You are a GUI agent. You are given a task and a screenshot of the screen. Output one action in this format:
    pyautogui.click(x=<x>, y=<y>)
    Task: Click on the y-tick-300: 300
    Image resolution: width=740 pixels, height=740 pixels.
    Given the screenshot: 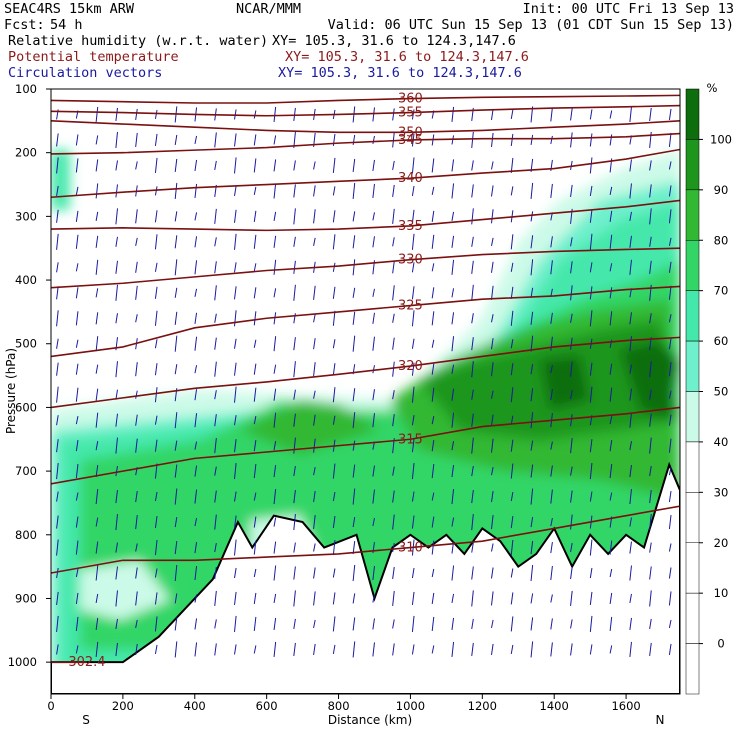 What is the action you would take?
    pyautogui.click(x=26, y=216)
    